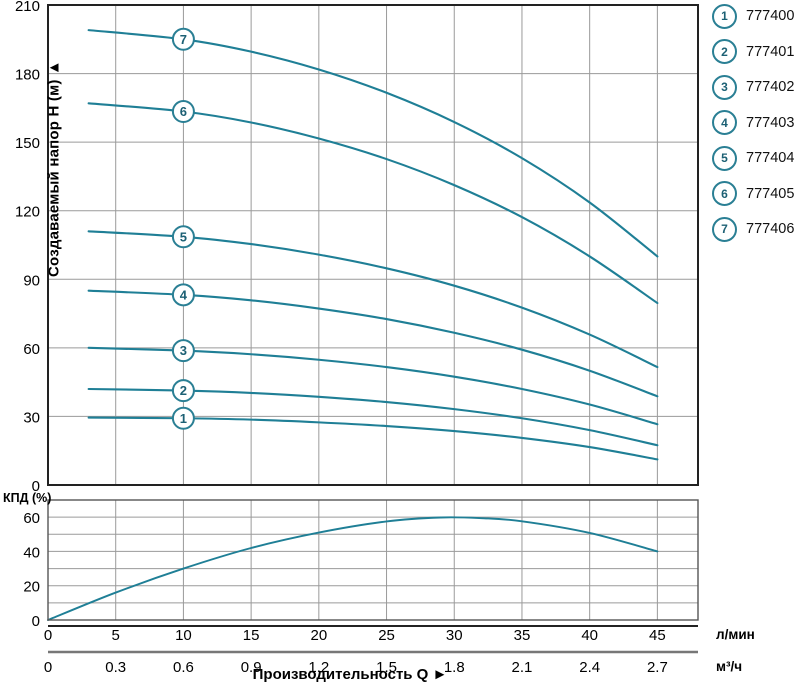 The image size is (800, 688). Describe the element at coordinates (657, 635) in the screenshot. I see `svg-text: 45` at that location.